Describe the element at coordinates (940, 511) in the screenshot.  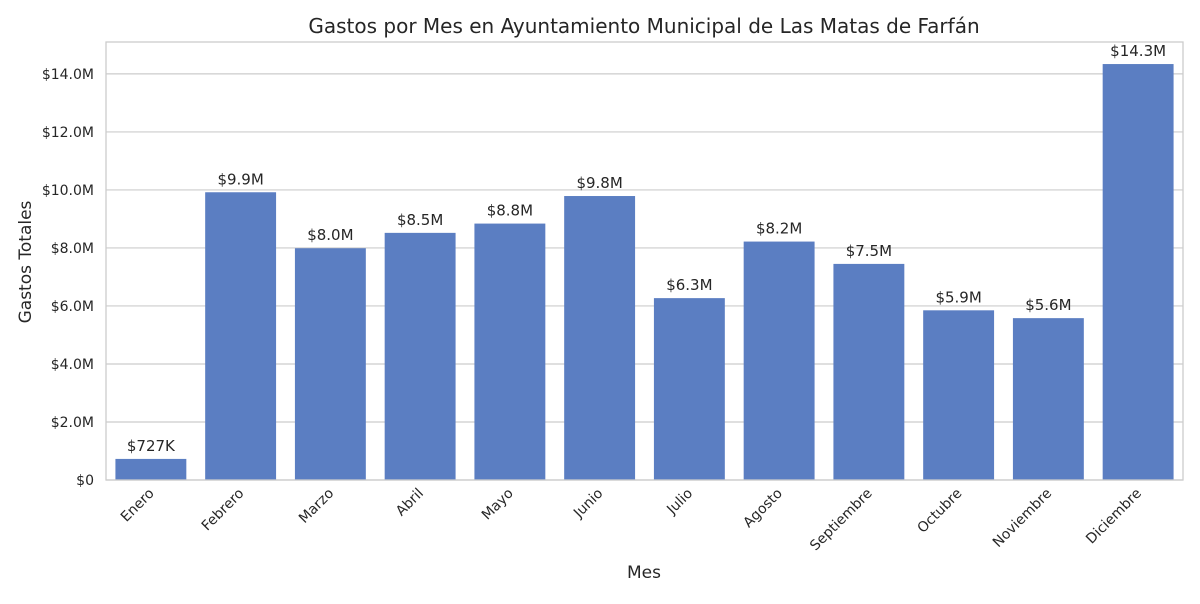
I see `x-tick-label: Octubre` at that location.